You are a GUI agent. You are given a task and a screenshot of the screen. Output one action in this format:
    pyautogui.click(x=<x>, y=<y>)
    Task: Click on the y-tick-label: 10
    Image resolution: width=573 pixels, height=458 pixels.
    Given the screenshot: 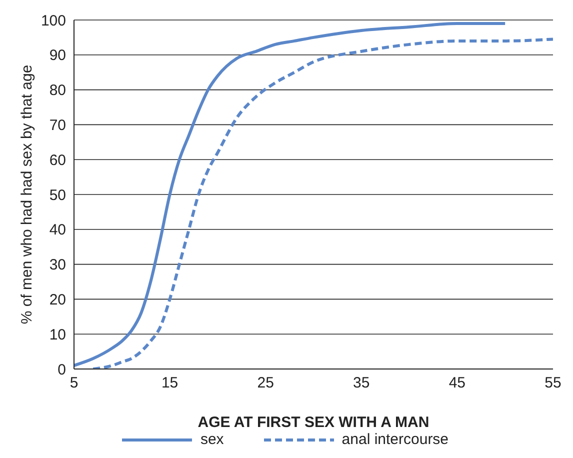 What is the action you would take?
    pyautogui.click(x=57, y=335)
    